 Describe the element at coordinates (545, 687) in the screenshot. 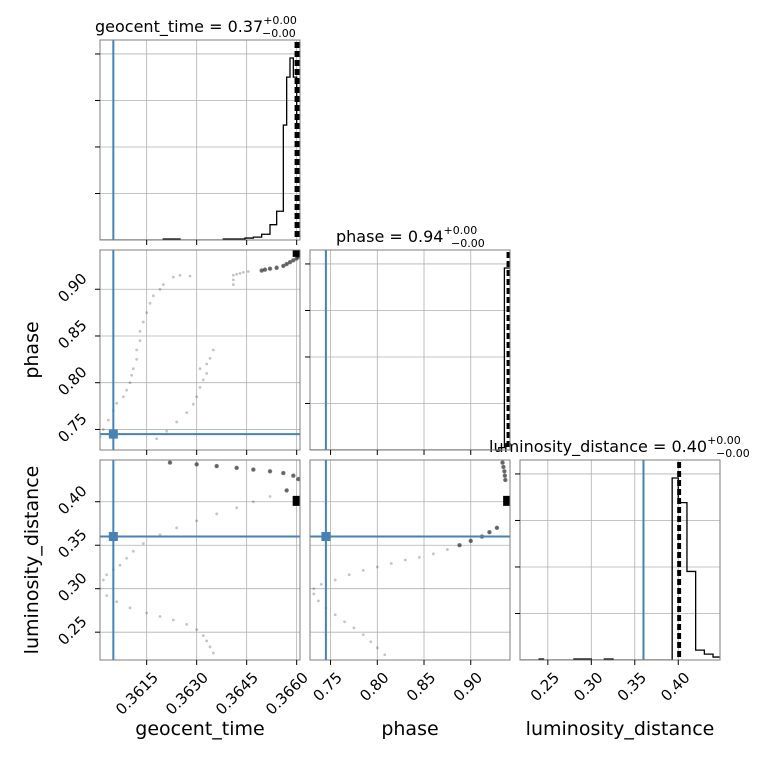

I see `x-tick-label: 0.25` at that location.